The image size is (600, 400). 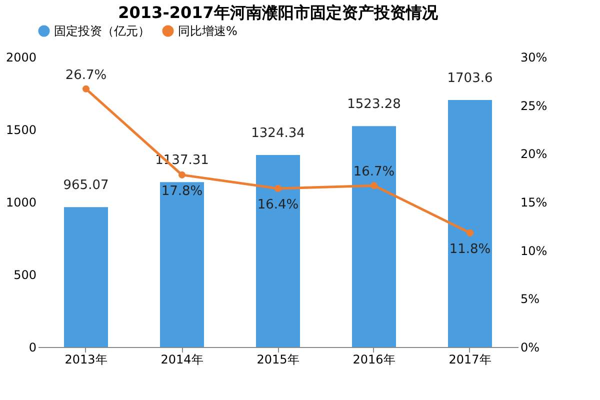 What do you see at coordinates (534, 105) in the screenshot?
I see `y2-tick-label: 25%` at bounding box center [534, 105].